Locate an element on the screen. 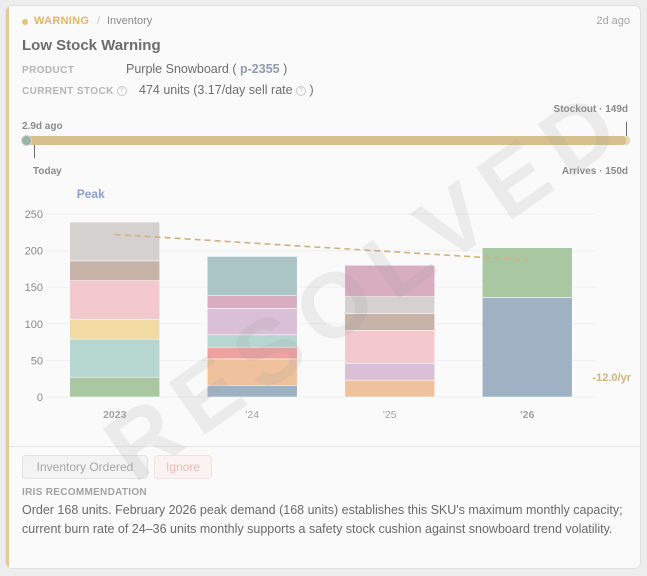 Image resolution: width=647 pixels, height=576 pixels. y-tick-label: 0 is located at coordinates (40, 398).